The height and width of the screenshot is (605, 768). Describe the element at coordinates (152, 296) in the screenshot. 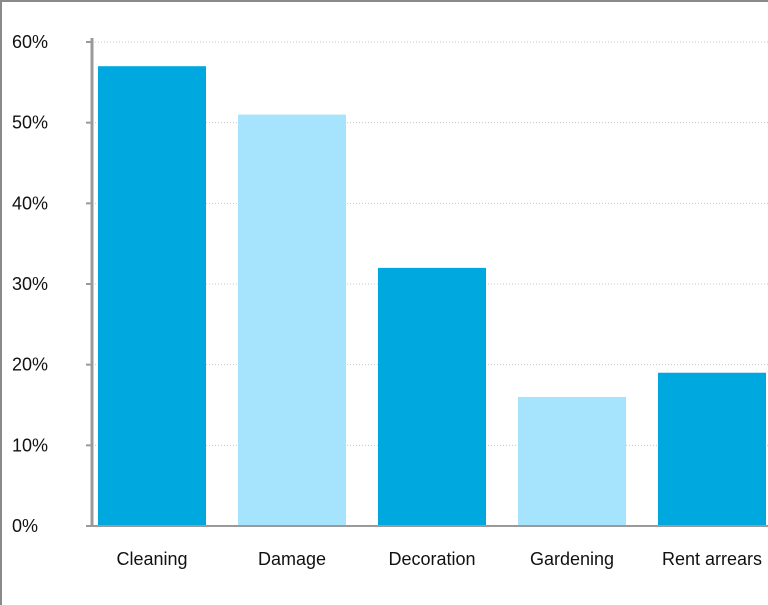

I see `bar-cleaning` at that location.